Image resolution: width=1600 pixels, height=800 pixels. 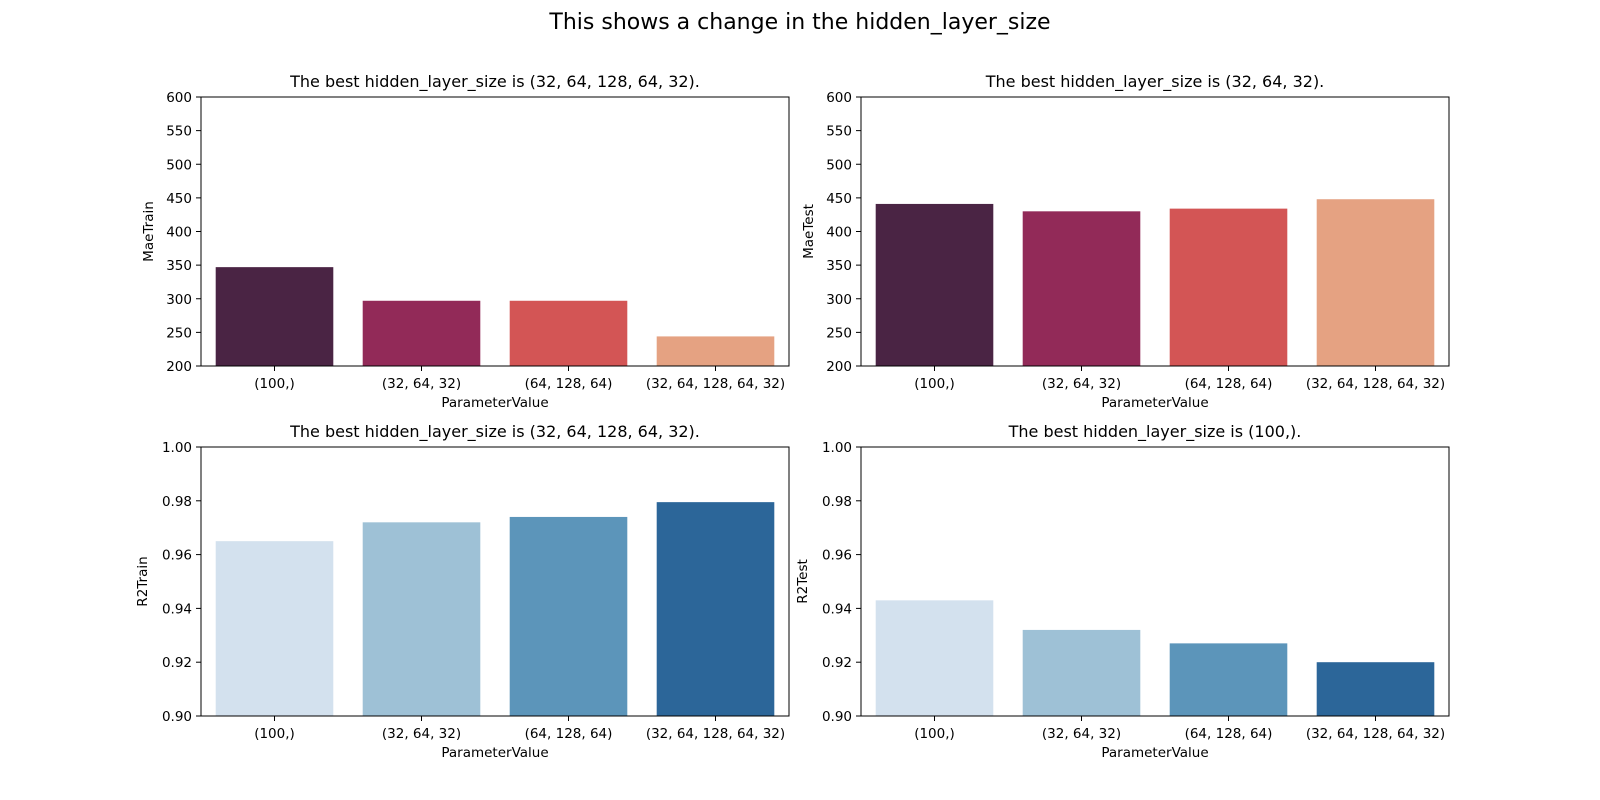 What do you see at coordinates (809, 231) in the screenshot?
I see `y-axis-label: MaeTest` at bounding box center [809, 231].